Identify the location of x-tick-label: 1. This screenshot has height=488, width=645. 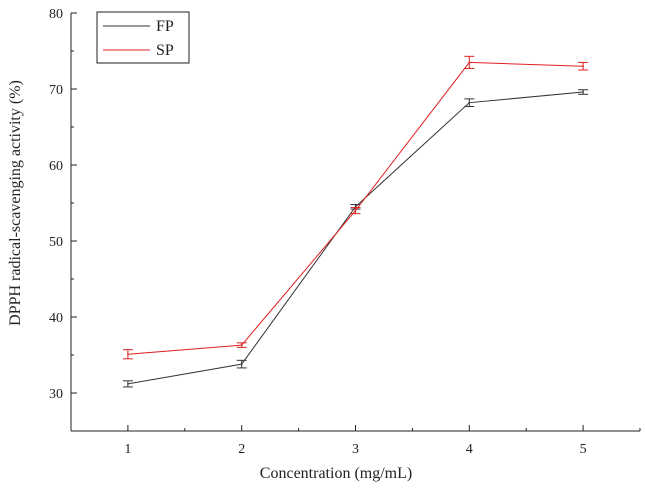
(127, 449).